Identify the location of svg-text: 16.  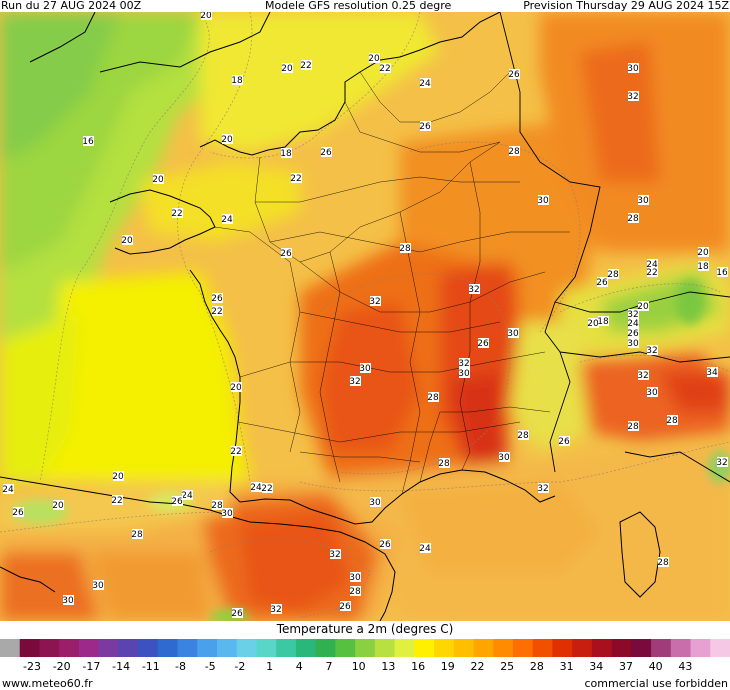
(88, 142).